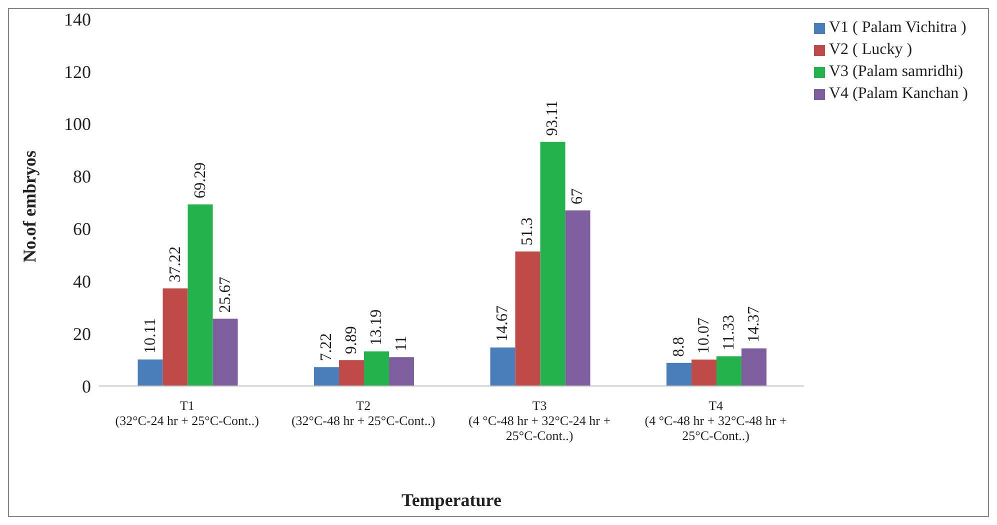 This screenshot has width=997, height=525. Describe the element at coordinates (715, 420) in the screenshot. I see `x-tick-label: T4 (4 °C-48 hr + 32°C-48 hr + 25°C-Cont..)` at that location.